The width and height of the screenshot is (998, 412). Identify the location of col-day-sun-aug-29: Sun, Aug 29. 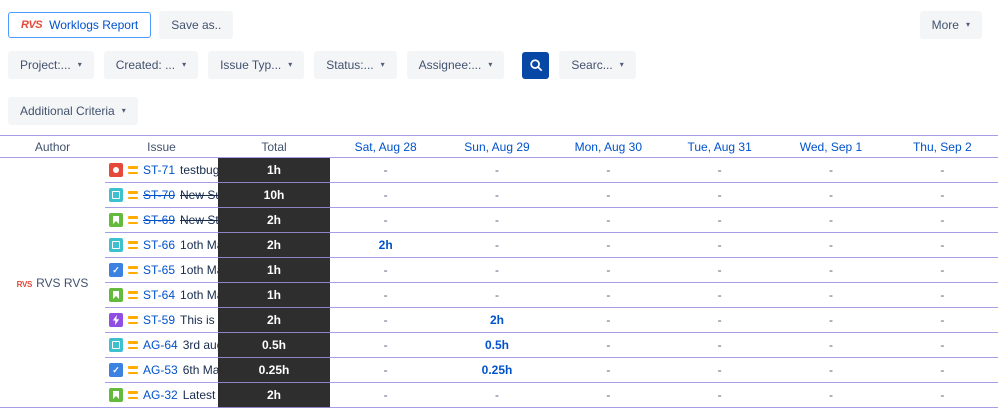
(497, 146).